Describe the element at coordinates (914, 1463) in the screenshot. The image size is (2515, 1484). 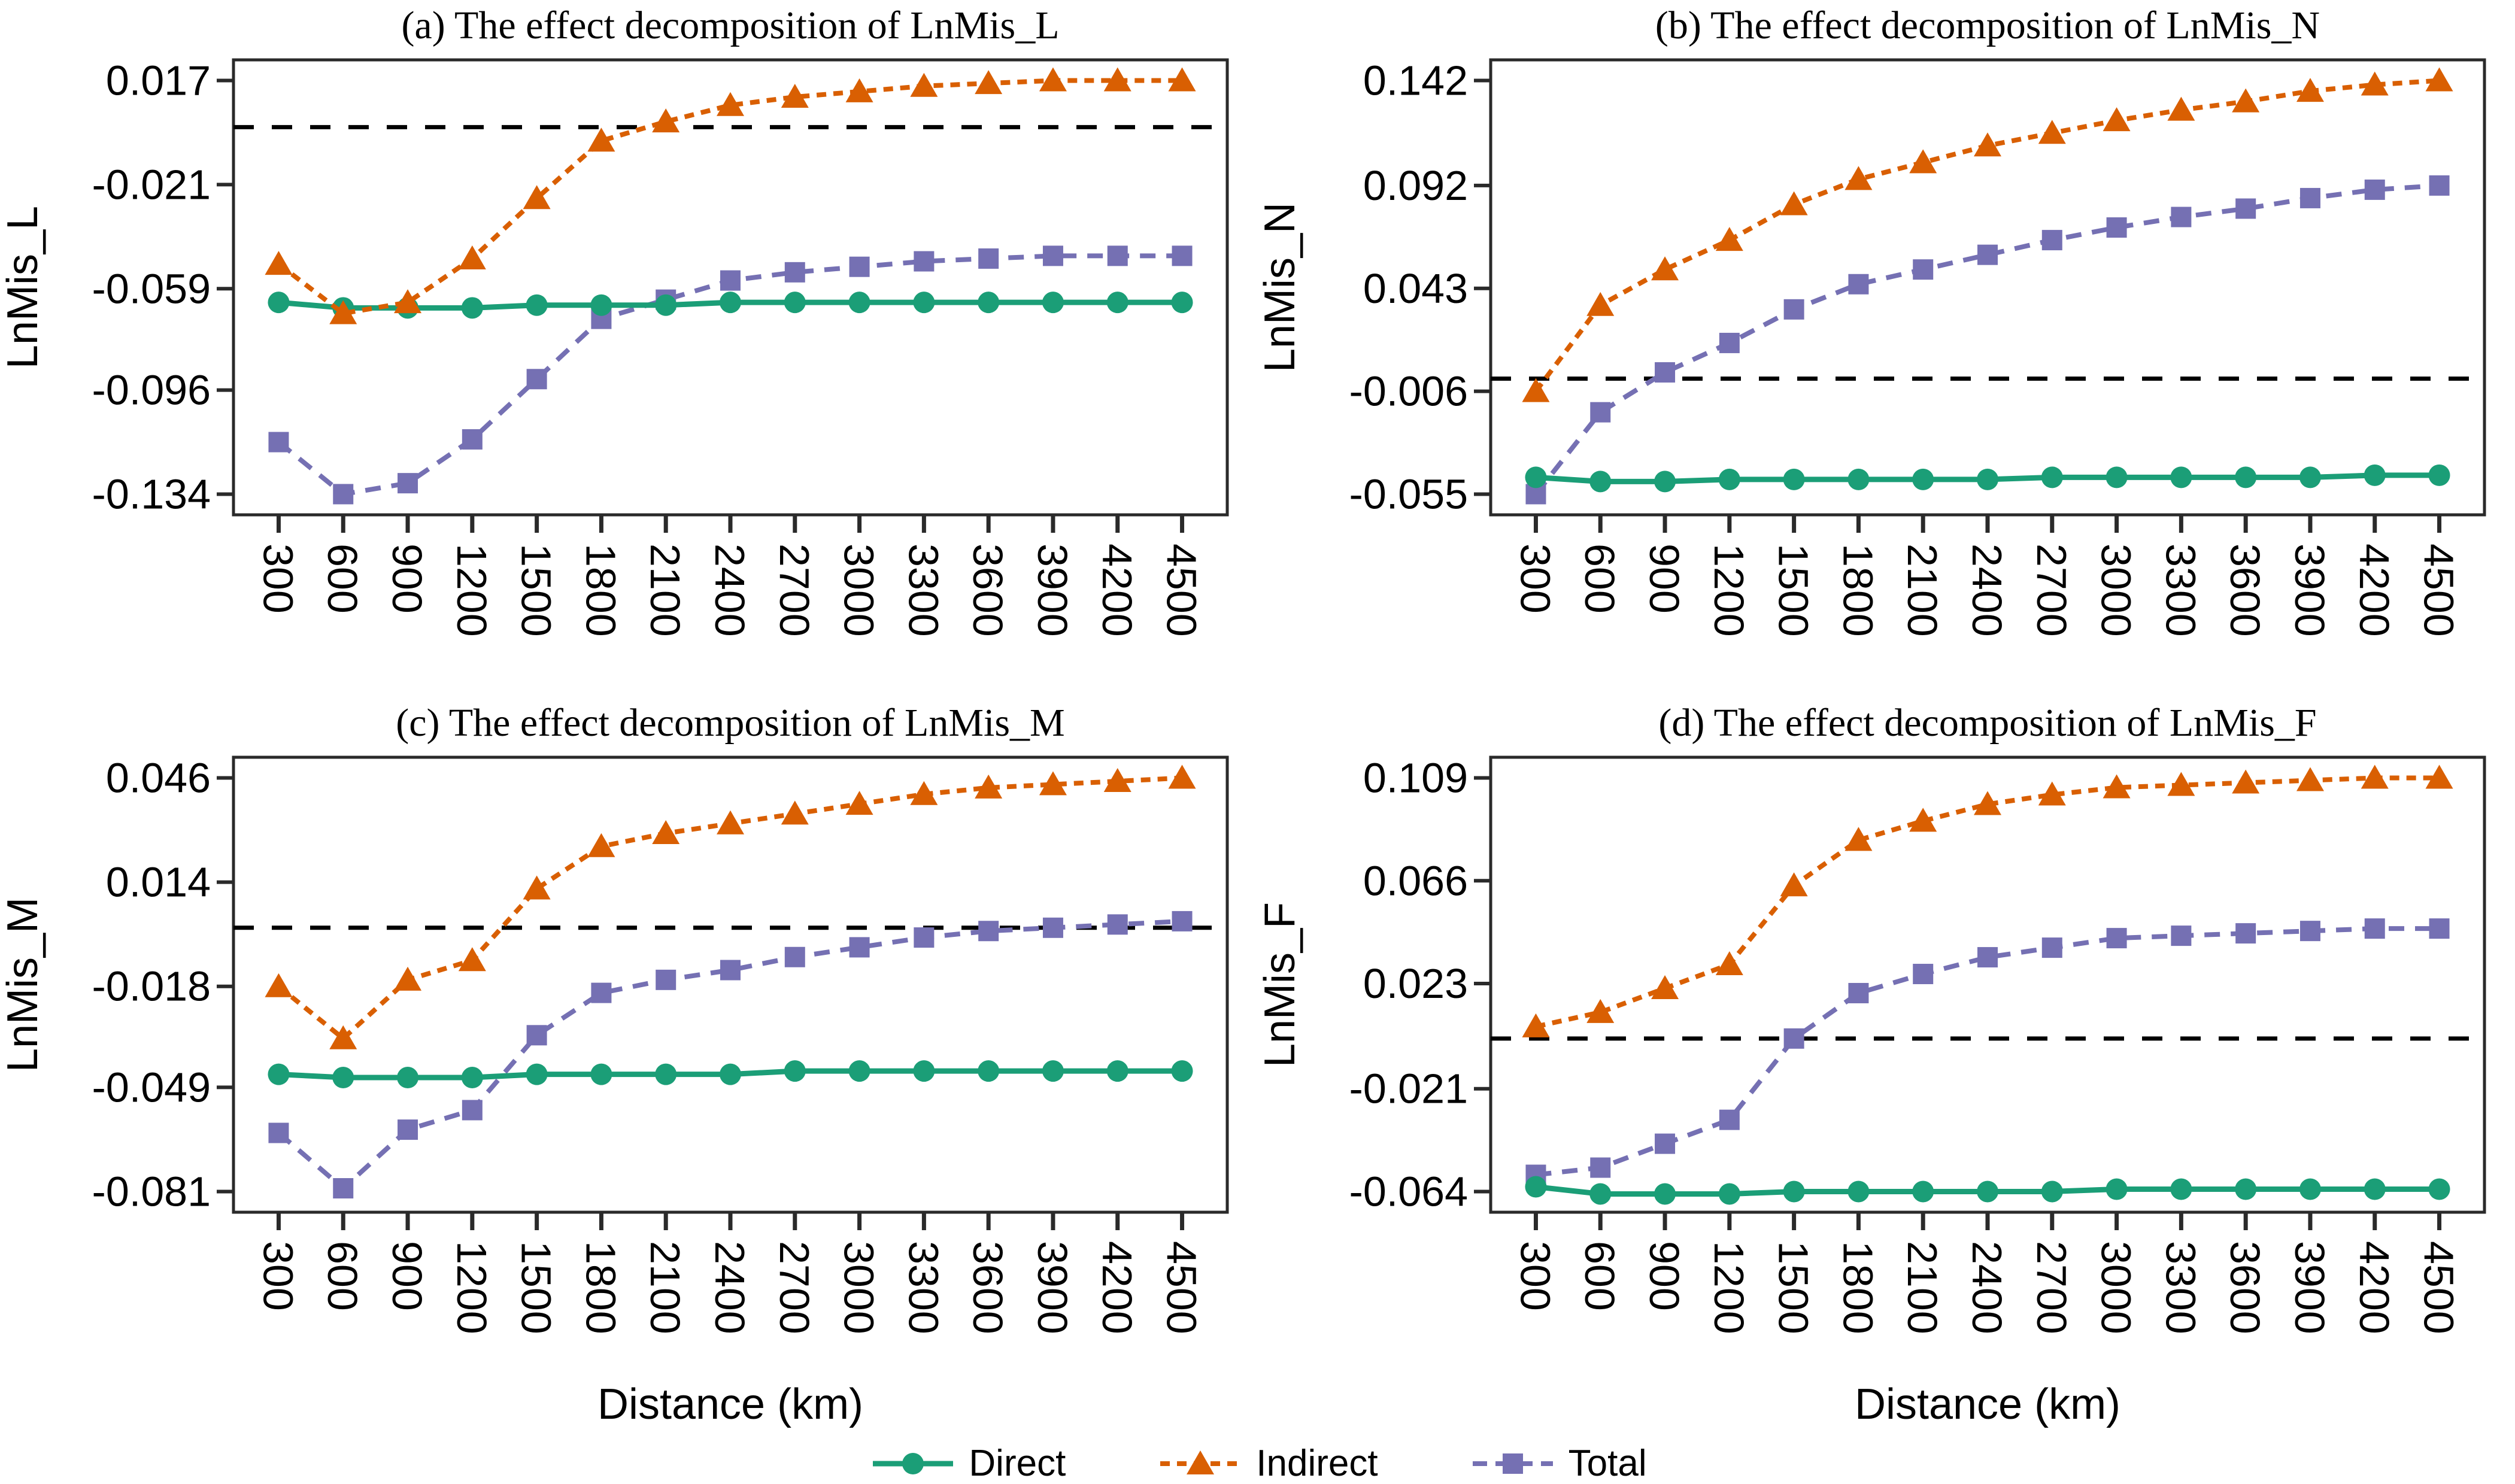
I see `legend-marker-direct` at that location.